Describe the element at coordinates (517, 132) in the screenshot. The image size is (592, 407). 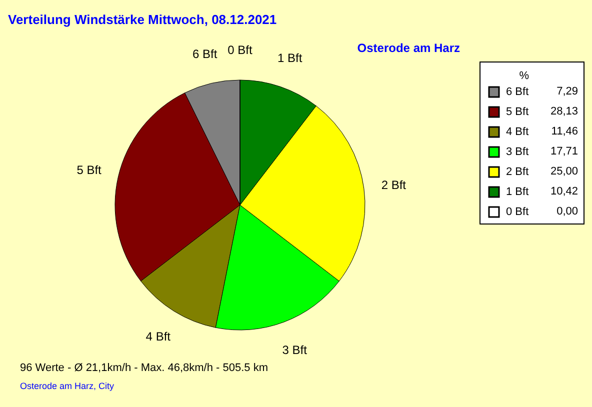
I see `legend-label: 4 Bft` at that location.